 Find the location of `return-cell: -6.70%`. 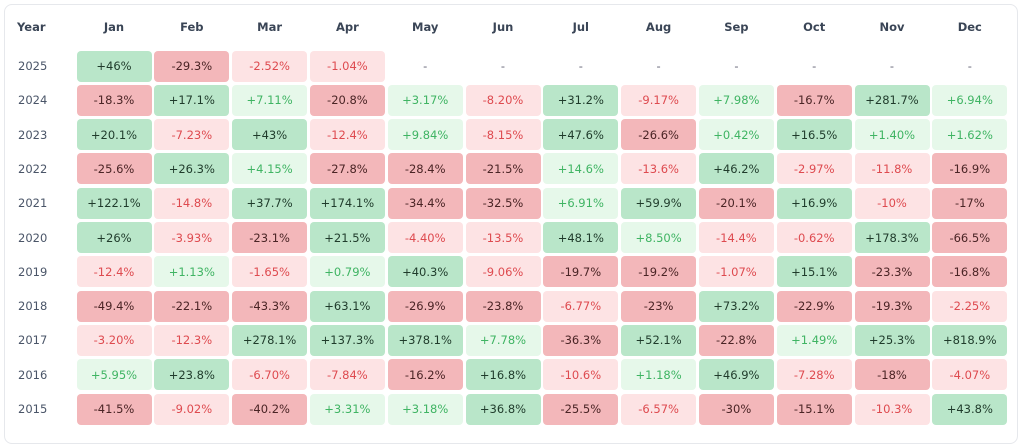

return-cell: -6.70% is located at coordinates (270, 375).